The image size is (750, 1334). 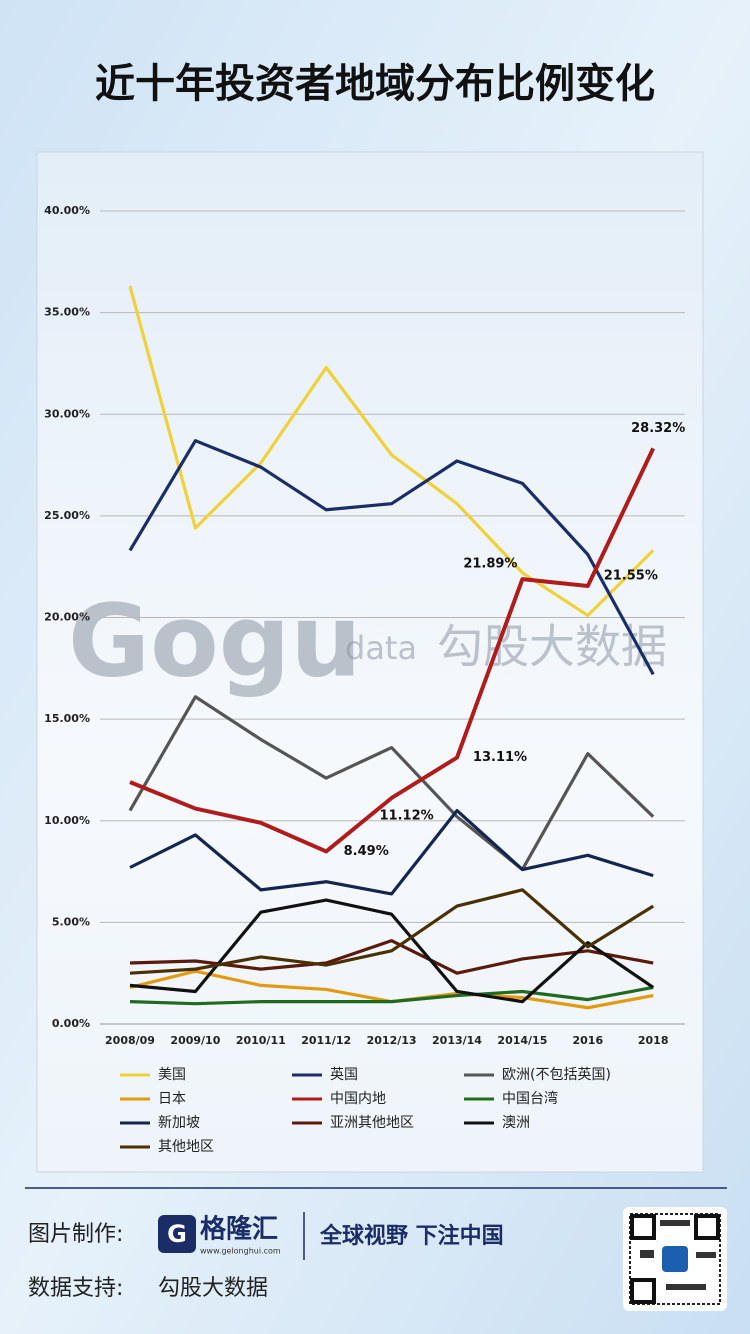 I want to click on legend-label: 亚洲其他地区, so click(x=372, y=1123).